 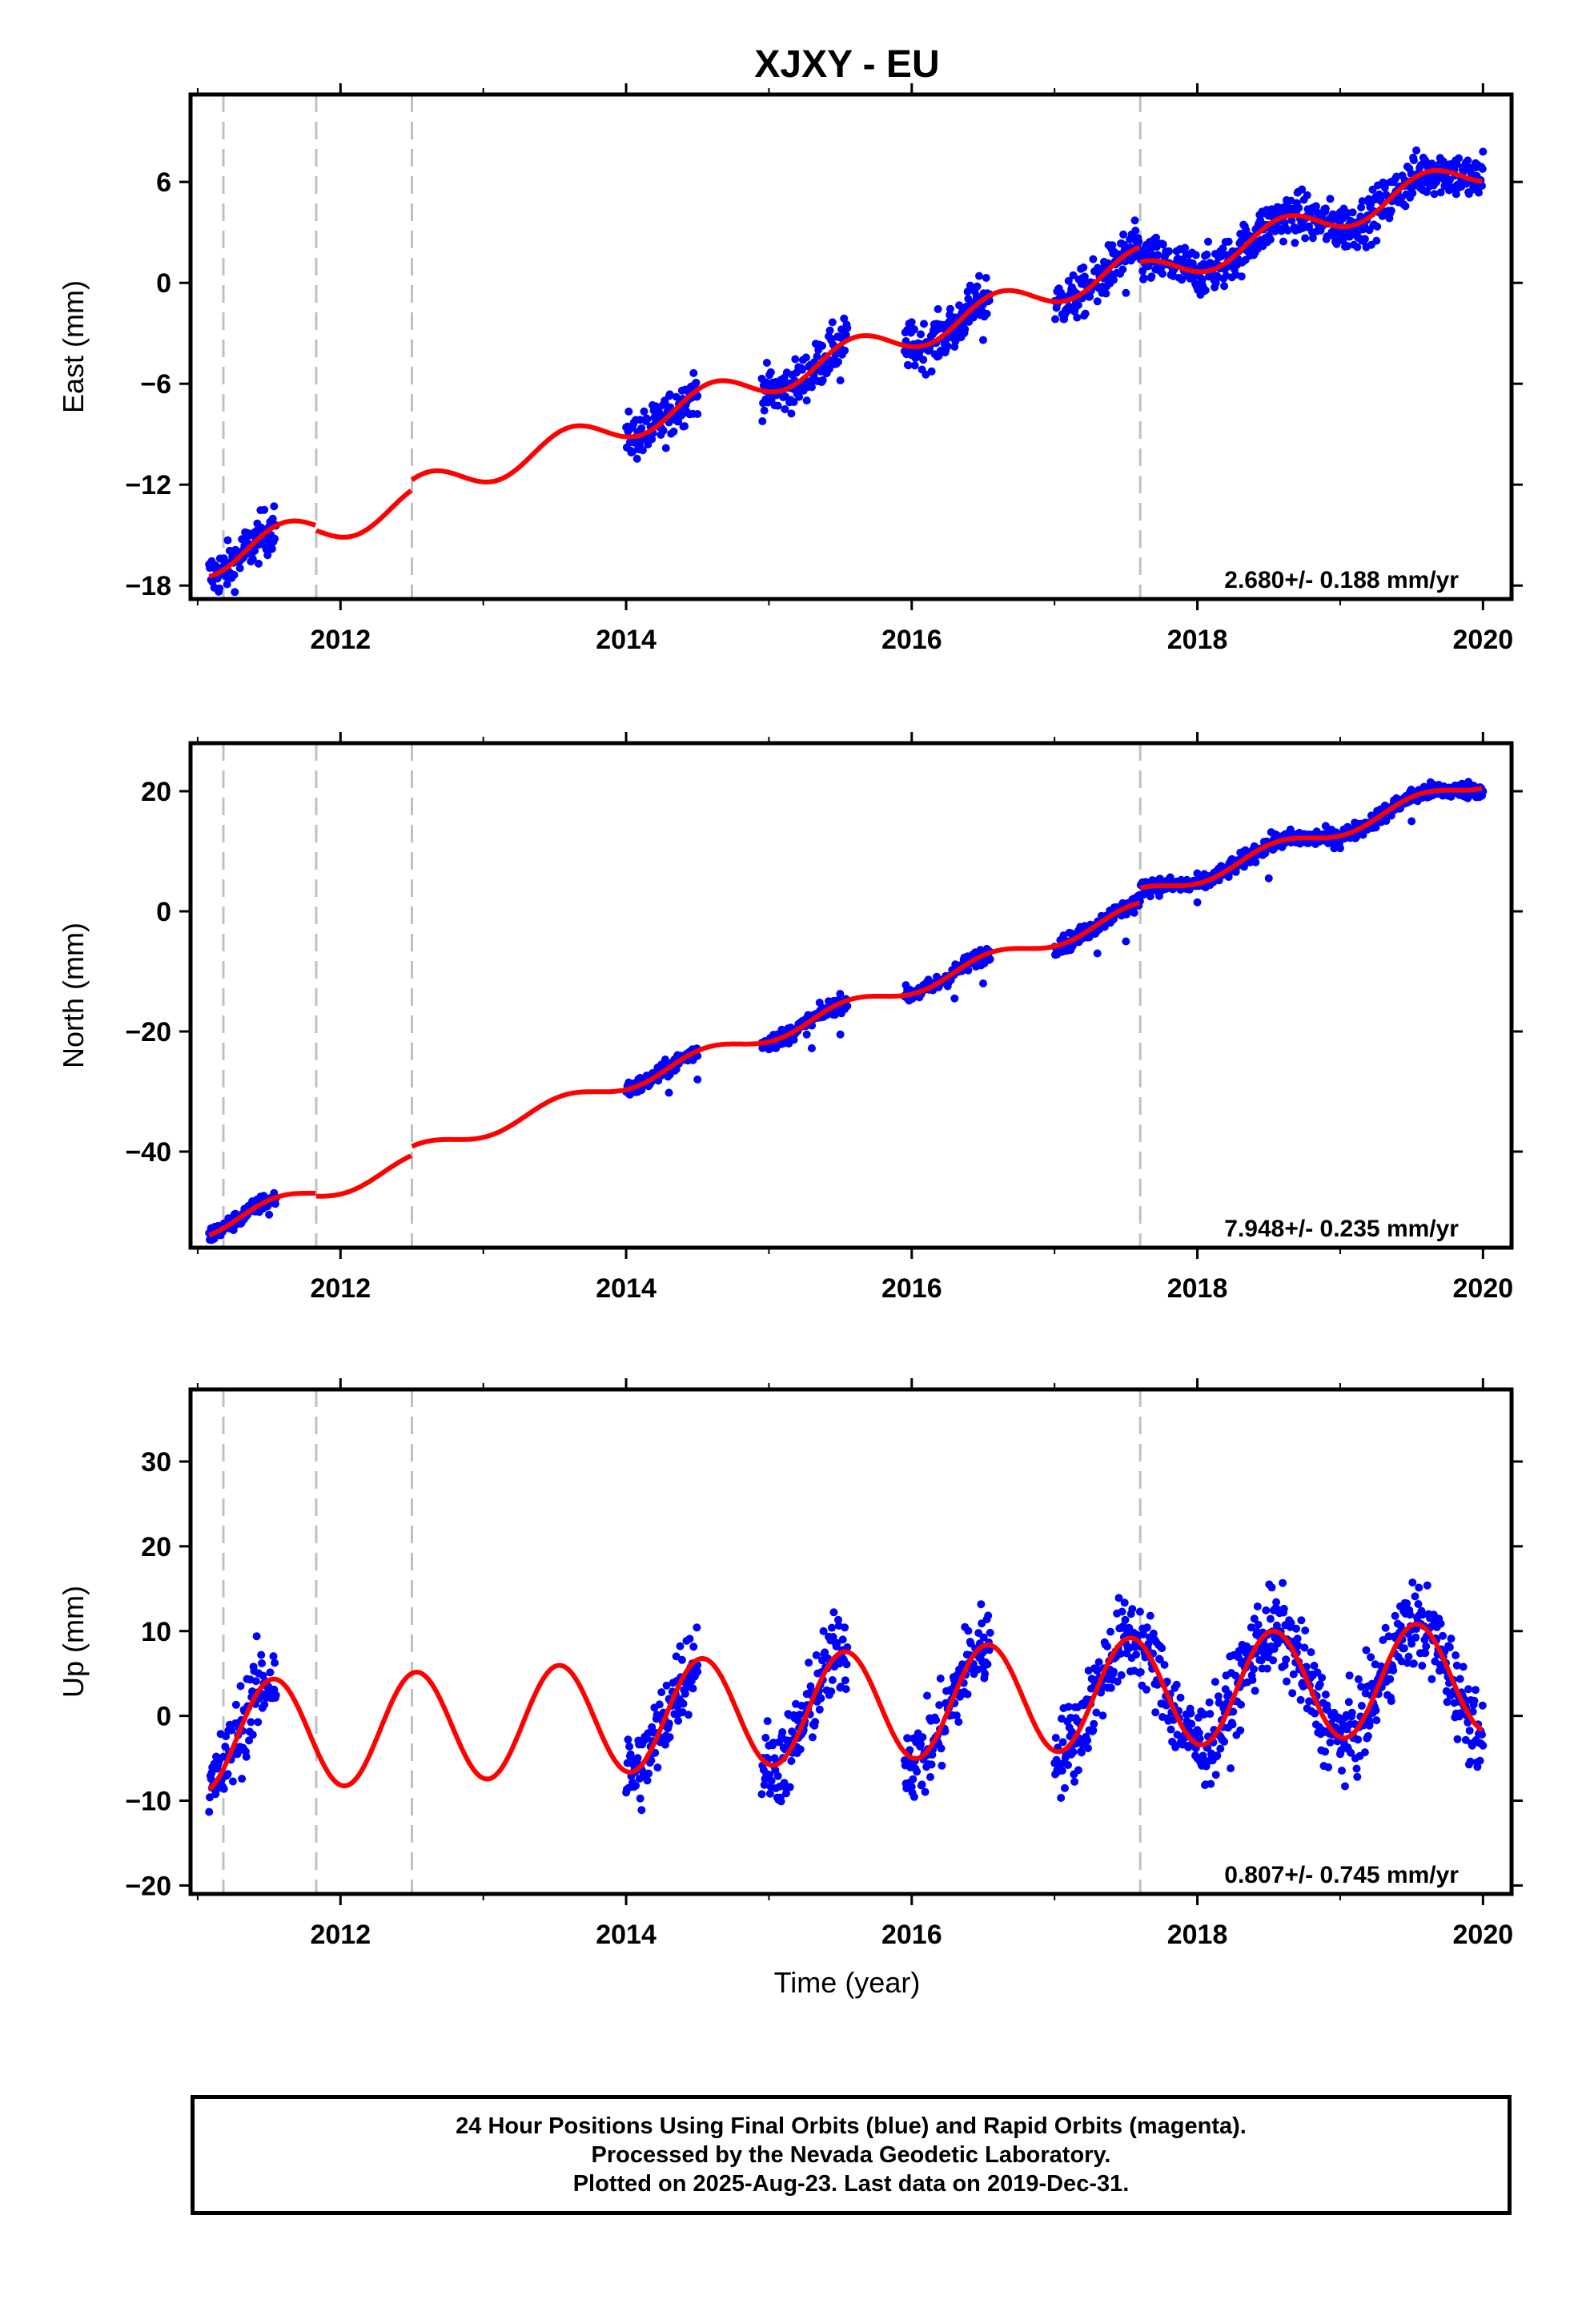 What do you see at coordinates (148, 1802) in the screenshot?
I see `y-tick-label: −10` at bounding box center [148, 1802].